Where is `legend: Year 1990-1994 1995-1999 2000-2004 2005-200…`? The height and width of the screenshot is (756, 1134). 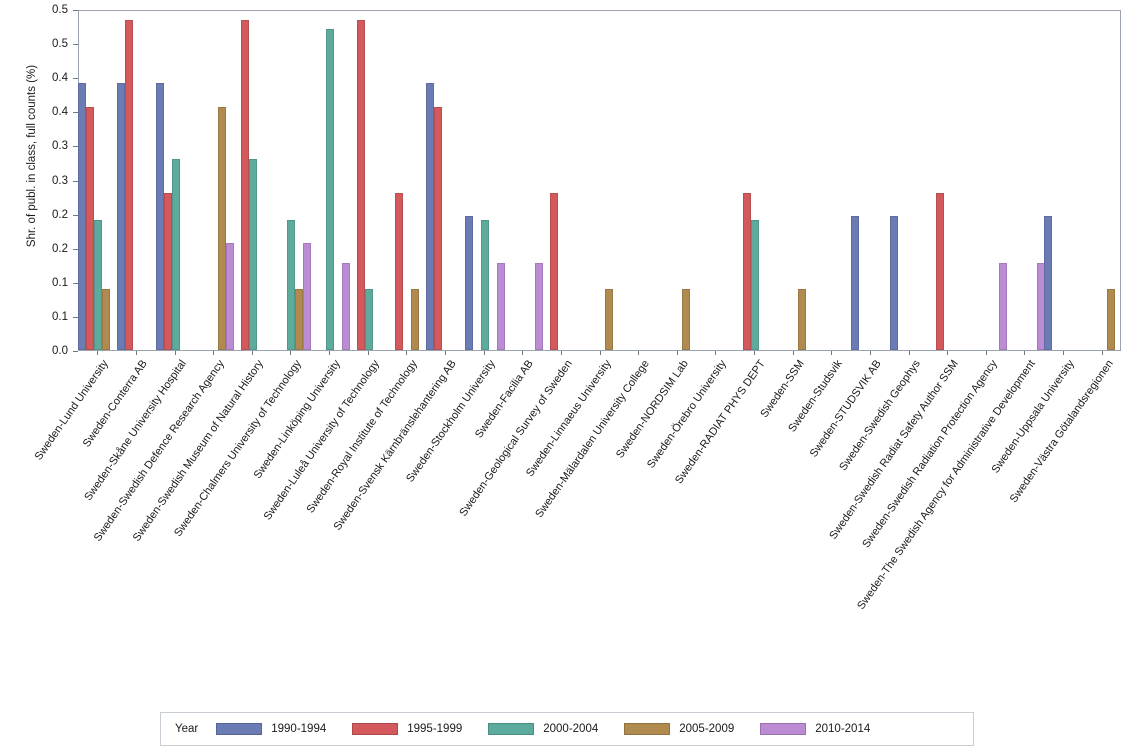 legend: Year 1990-1994 1995-1999 2000-2004 2005-200… is located at coordinates (567, 729).